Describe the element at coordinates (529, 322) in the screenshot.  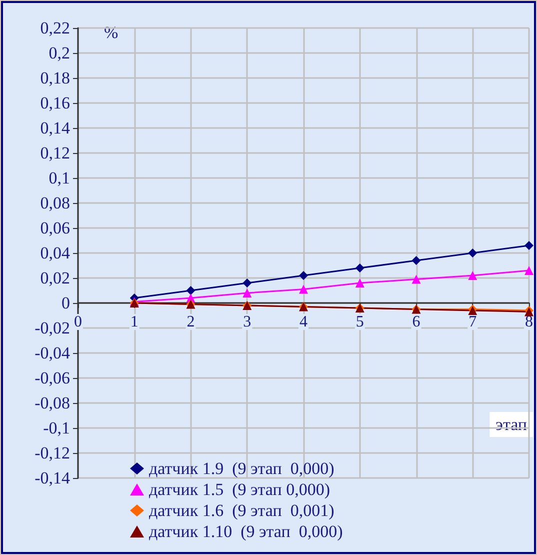
I see `x-tick-label: 8` at that location.